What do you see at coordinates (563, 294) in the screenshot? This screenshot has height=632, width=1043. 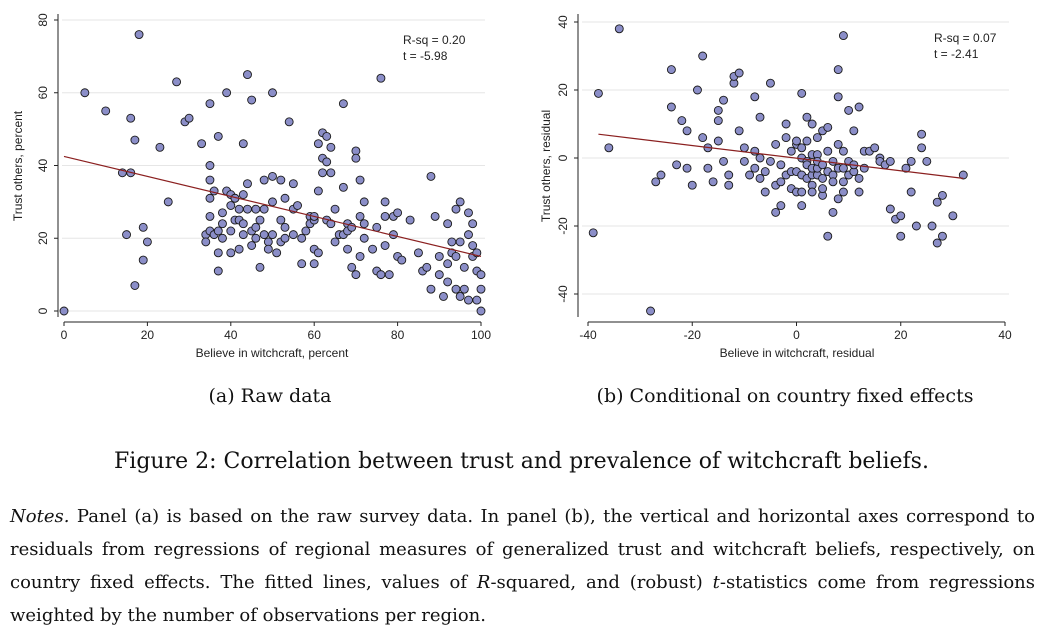 I see `y-tick-label: -40` at bounding box center [563, 294].